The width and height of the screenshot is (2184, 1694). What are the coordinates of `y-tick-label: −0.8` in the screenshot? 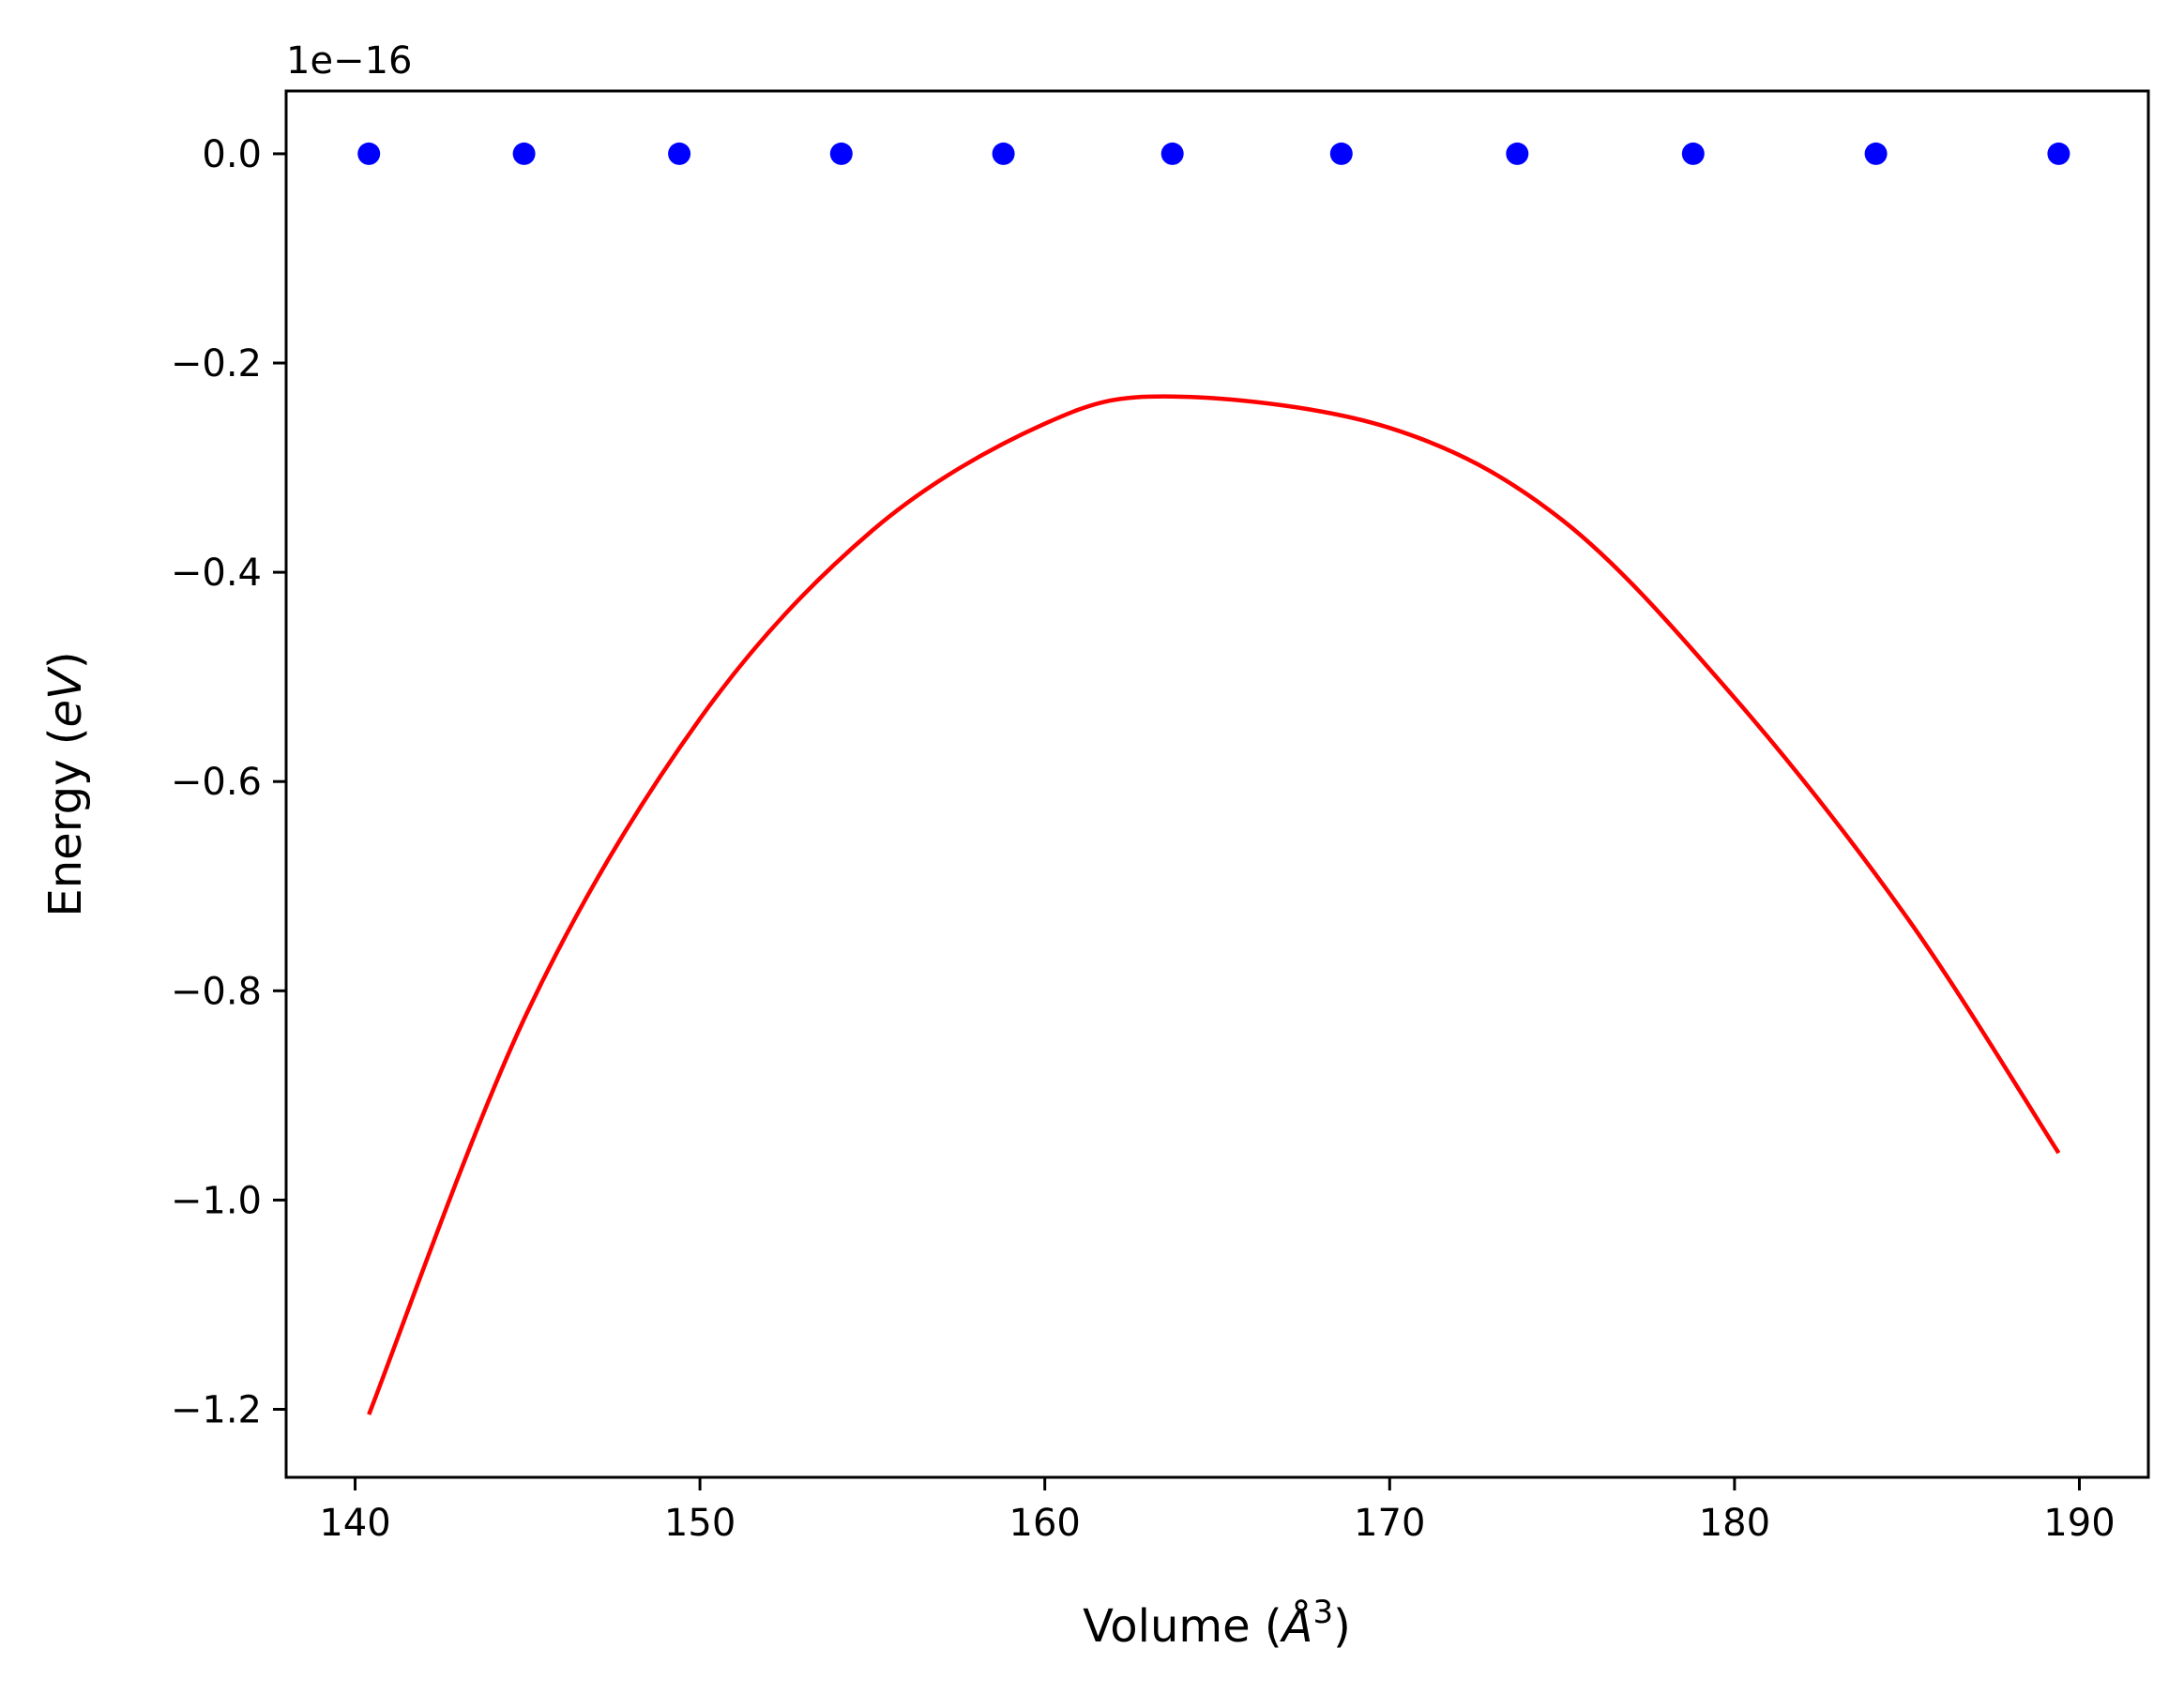 It's located at (216, 991).